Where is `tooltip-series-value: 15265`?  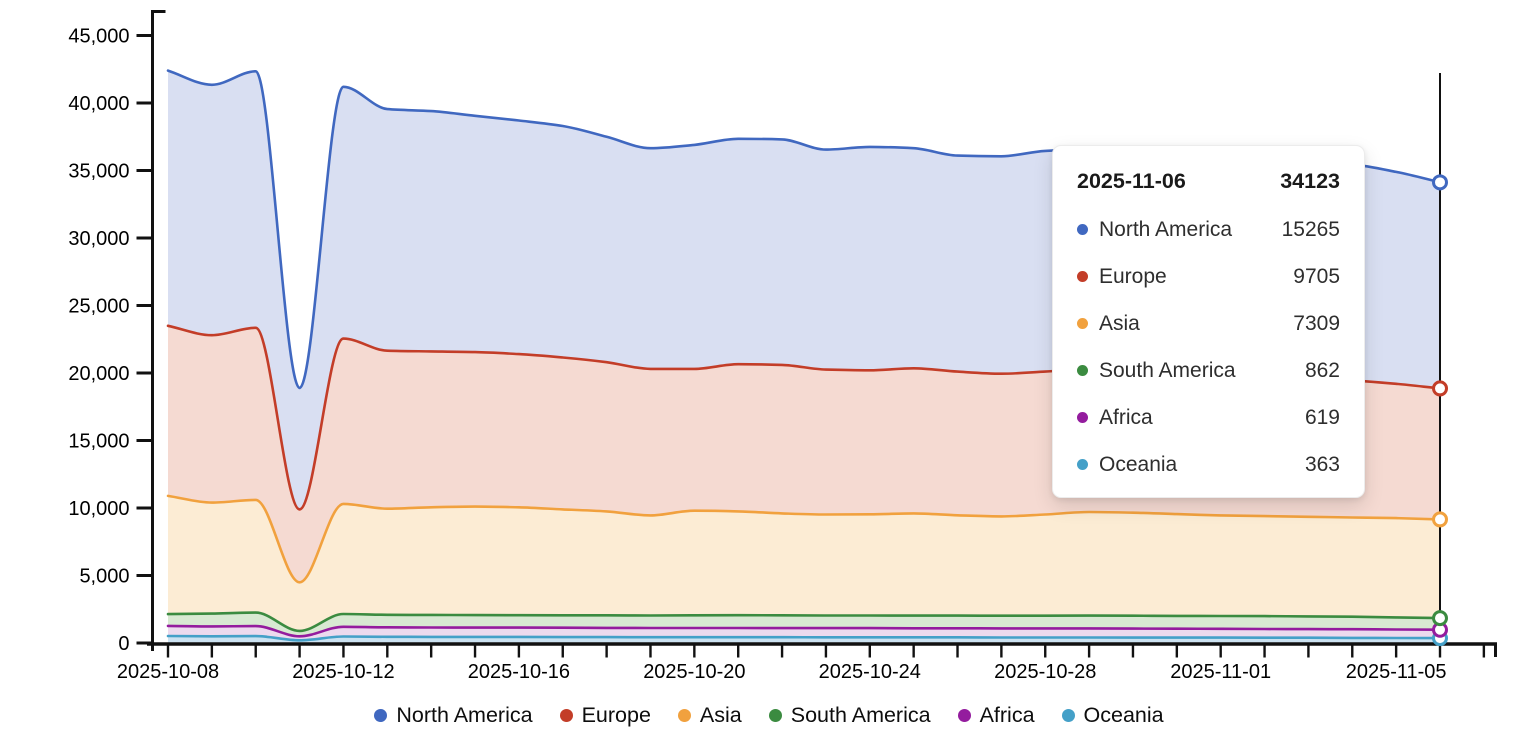
tooltip-series-value: 15265 is located at coordinates (1310, 229).